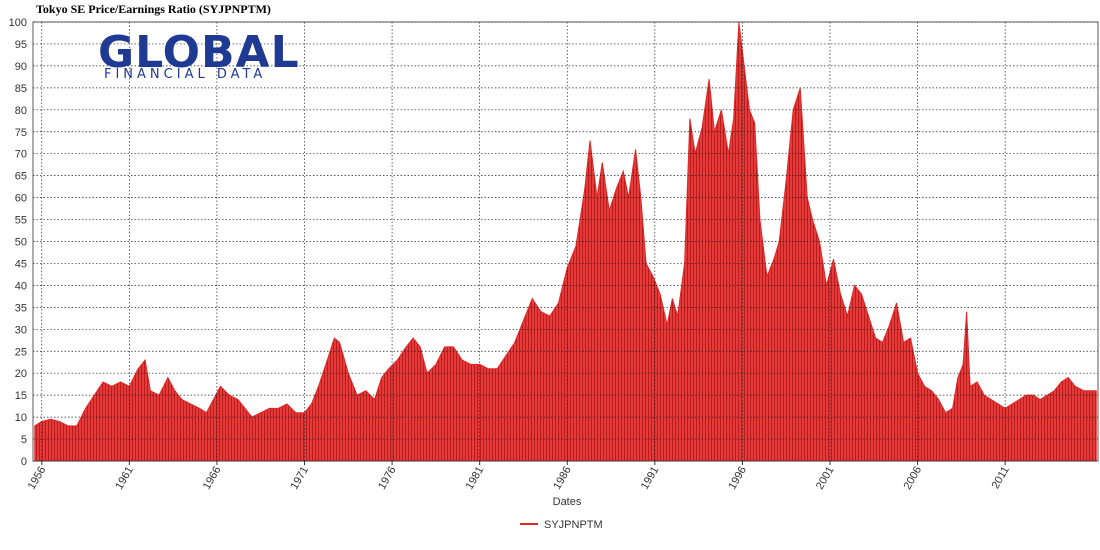 This screenshot has height=550, width=1100. Describe the element at coordinates (21, 286) in the screenshot. I see `y-tick-label: 40` at that location.